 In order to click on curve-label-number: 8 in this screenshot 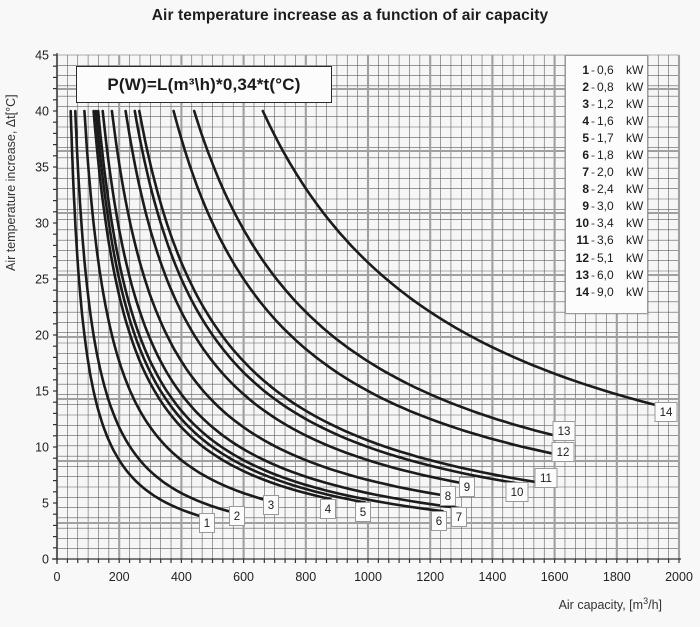, I will do `click(448, 497)`.